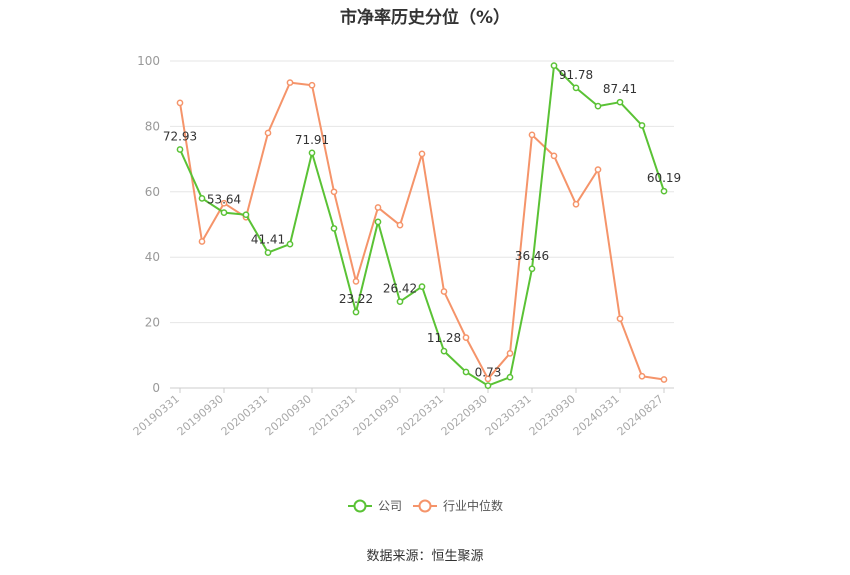 The image size is (850, 575). I want to click on source-note: 数据来源：恒生聚源, so click(425, 556).